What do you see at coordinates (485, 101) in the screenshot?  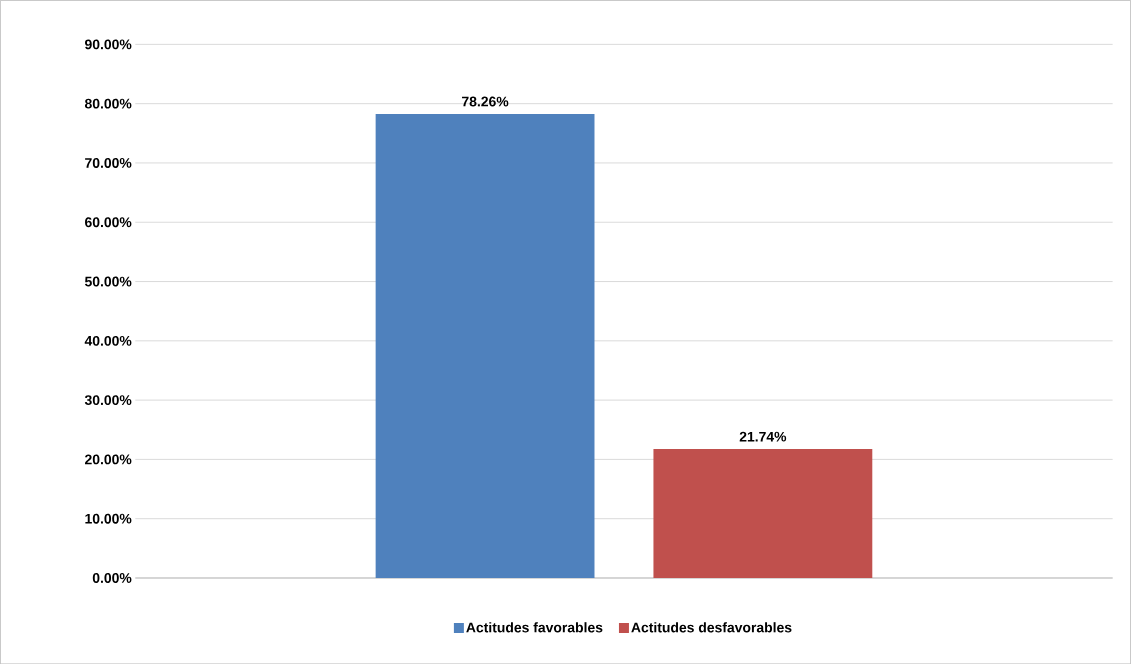 I see `data-label: 78.26%` at bounding box center [485, 101].